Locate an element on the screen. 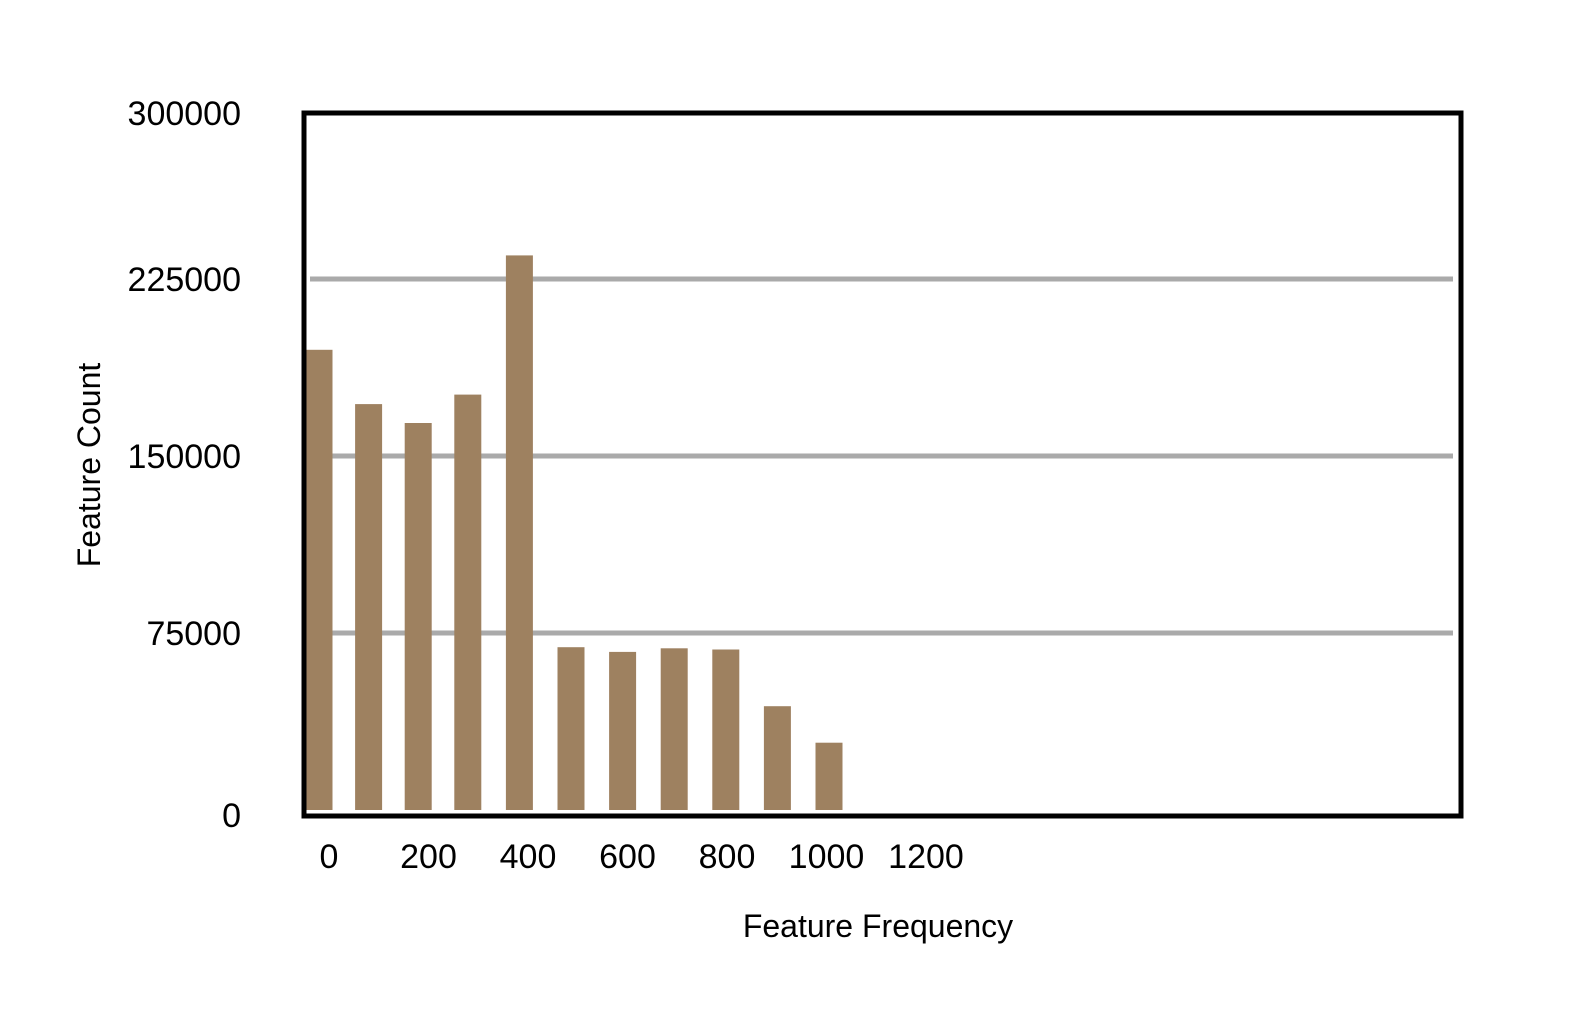 The width and height of the screenshot is (1572, 1020). y-axis-tick-labels: 0 75000 150000 225000 300000 is located at coordinates (184, 465).